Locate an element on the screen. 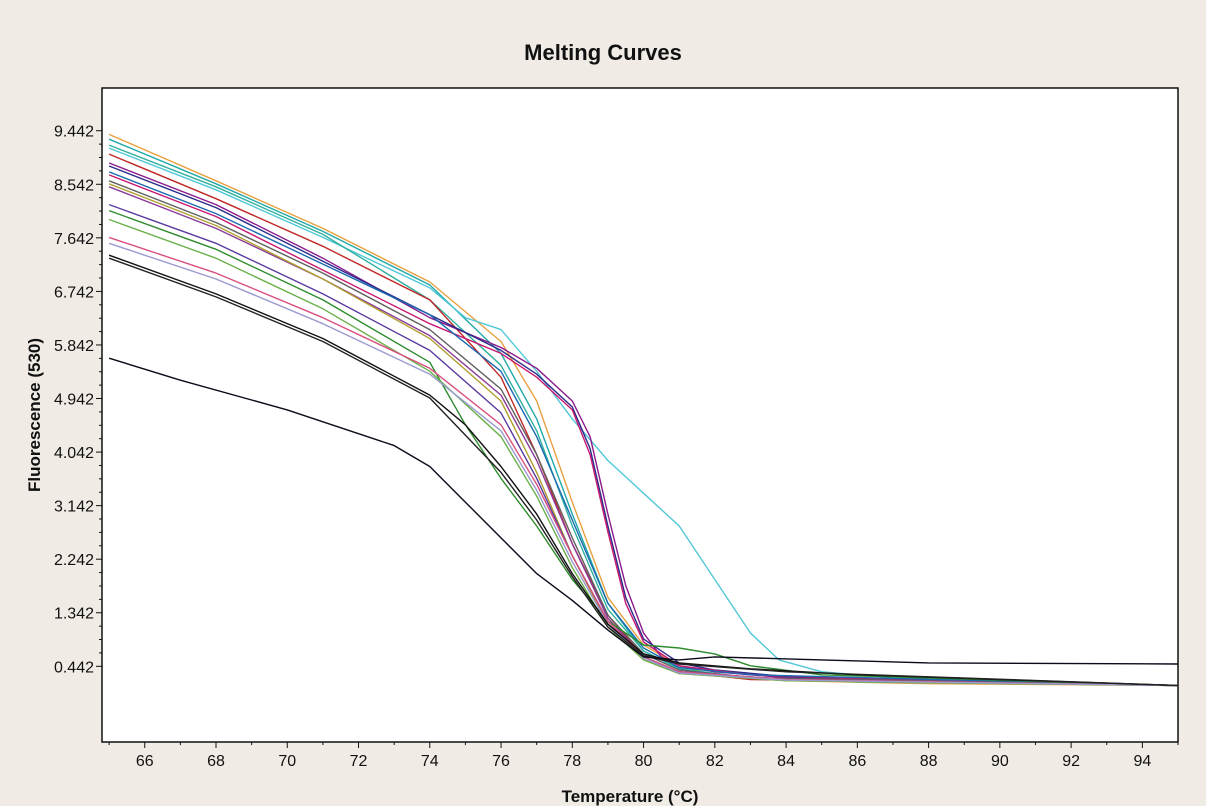  x-tick-label: 94 is located at coordinates (1142, 761).